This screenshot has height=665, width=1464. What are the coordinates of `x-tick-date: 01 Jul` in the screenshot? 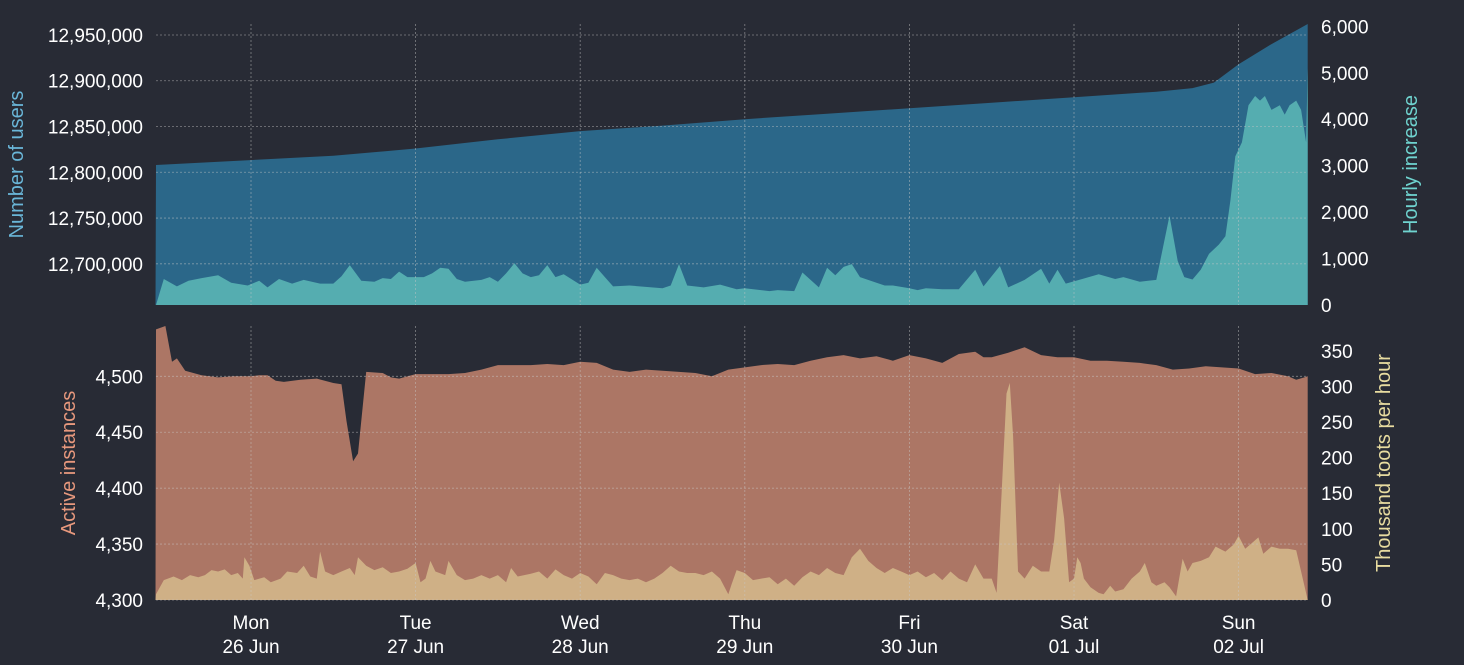 It's located at (1074, 647).